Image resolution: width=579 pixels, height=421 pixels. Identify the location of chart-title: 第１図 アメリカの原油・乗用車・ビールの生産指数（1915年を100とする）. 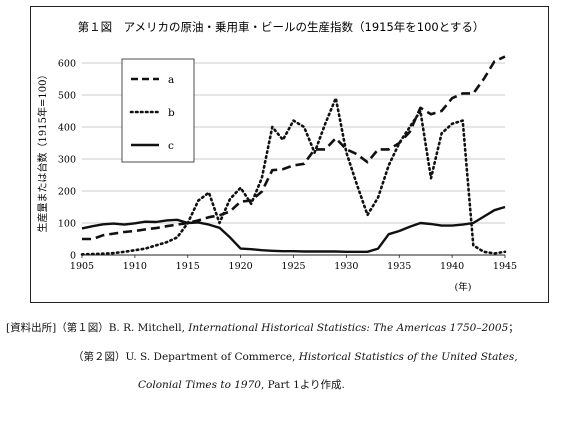
(281, 27).